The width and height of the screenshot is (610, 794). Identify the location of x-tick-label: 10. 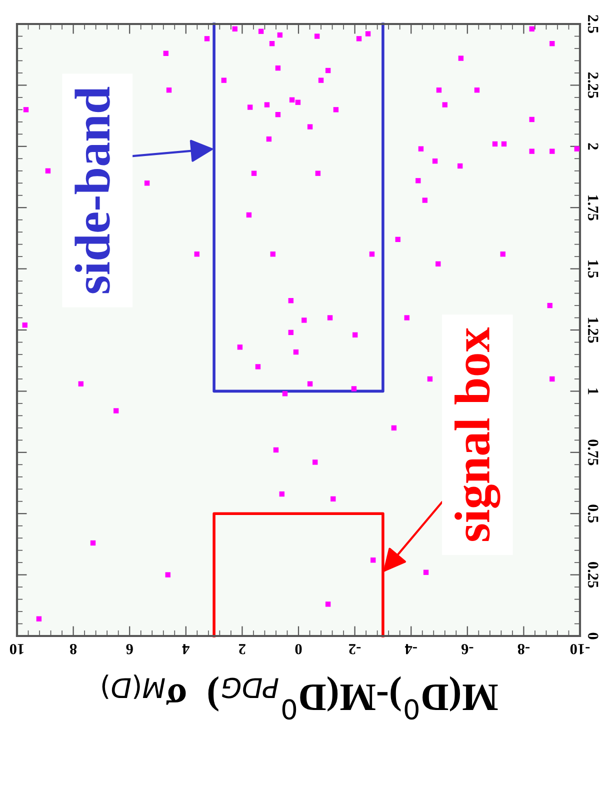
(17, 649).